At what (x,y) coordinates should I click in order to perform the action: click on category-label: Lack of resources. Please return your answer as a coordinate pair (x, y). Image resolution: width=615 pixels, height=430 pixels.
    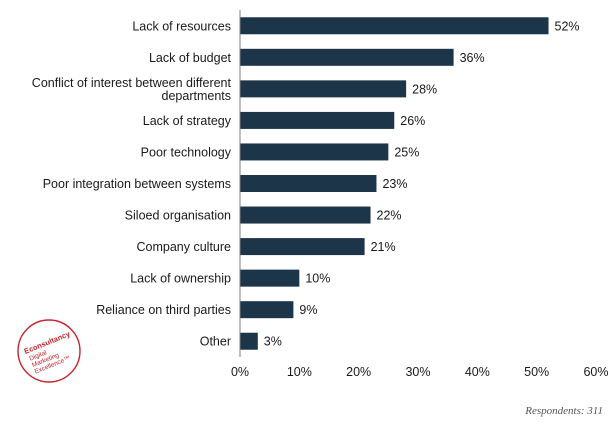
    Looking at the image, I should click on (181, 26).